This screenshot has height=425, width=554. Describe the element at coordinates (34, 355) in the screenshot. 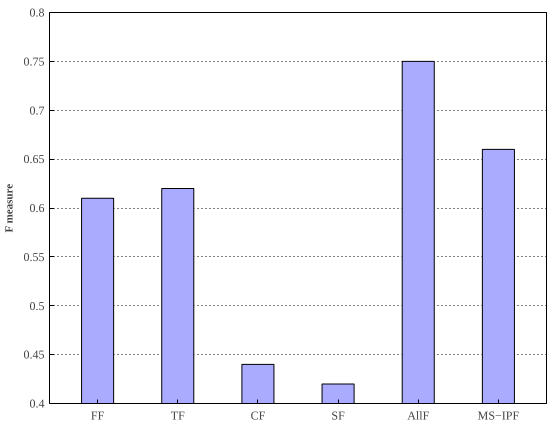

I see `y-tick-label: 0.45` at that location.